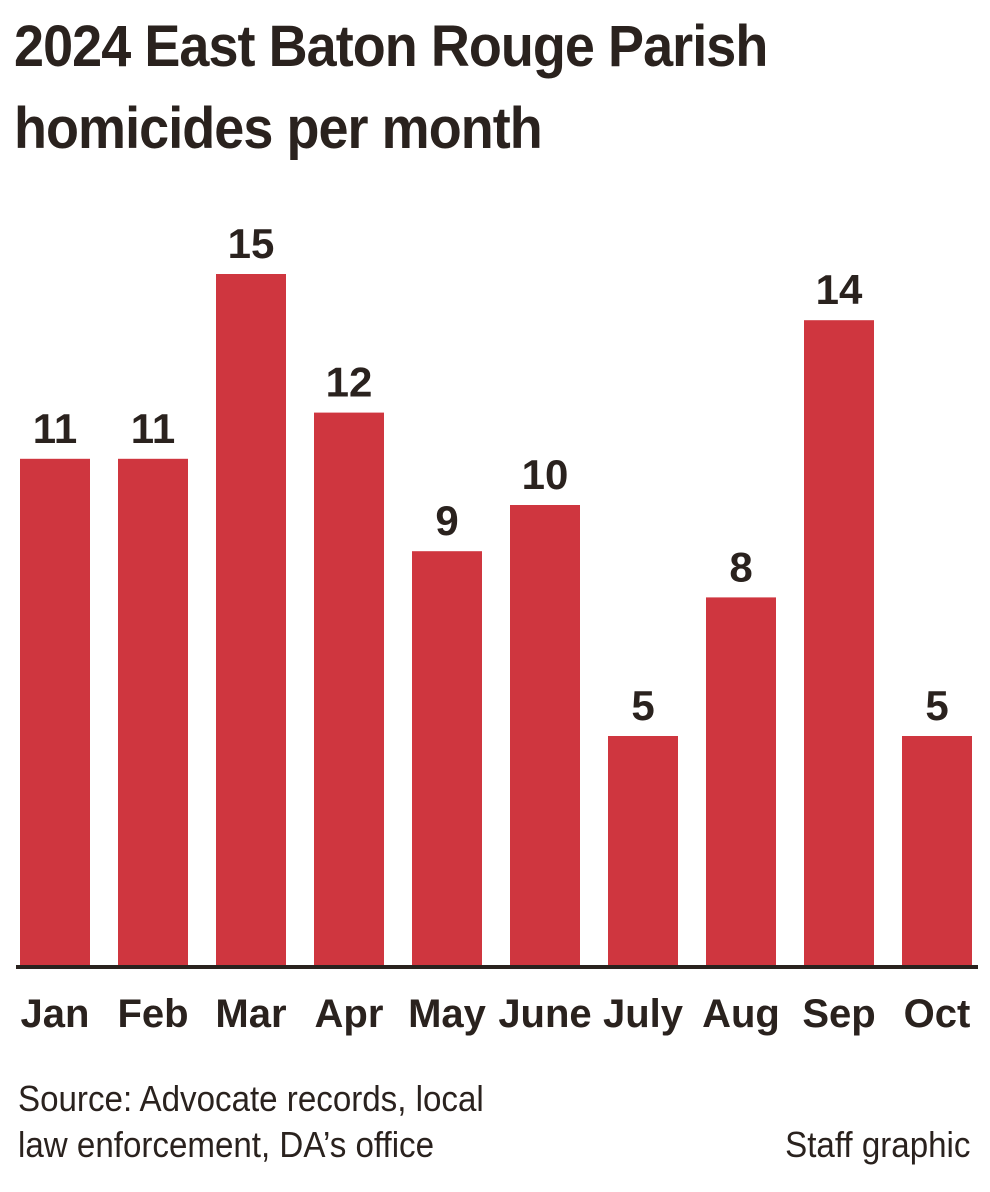 The width and height of the screenshot is (990, 1192). I want to click on x-tick-label-july: July, so click(643, 1014).